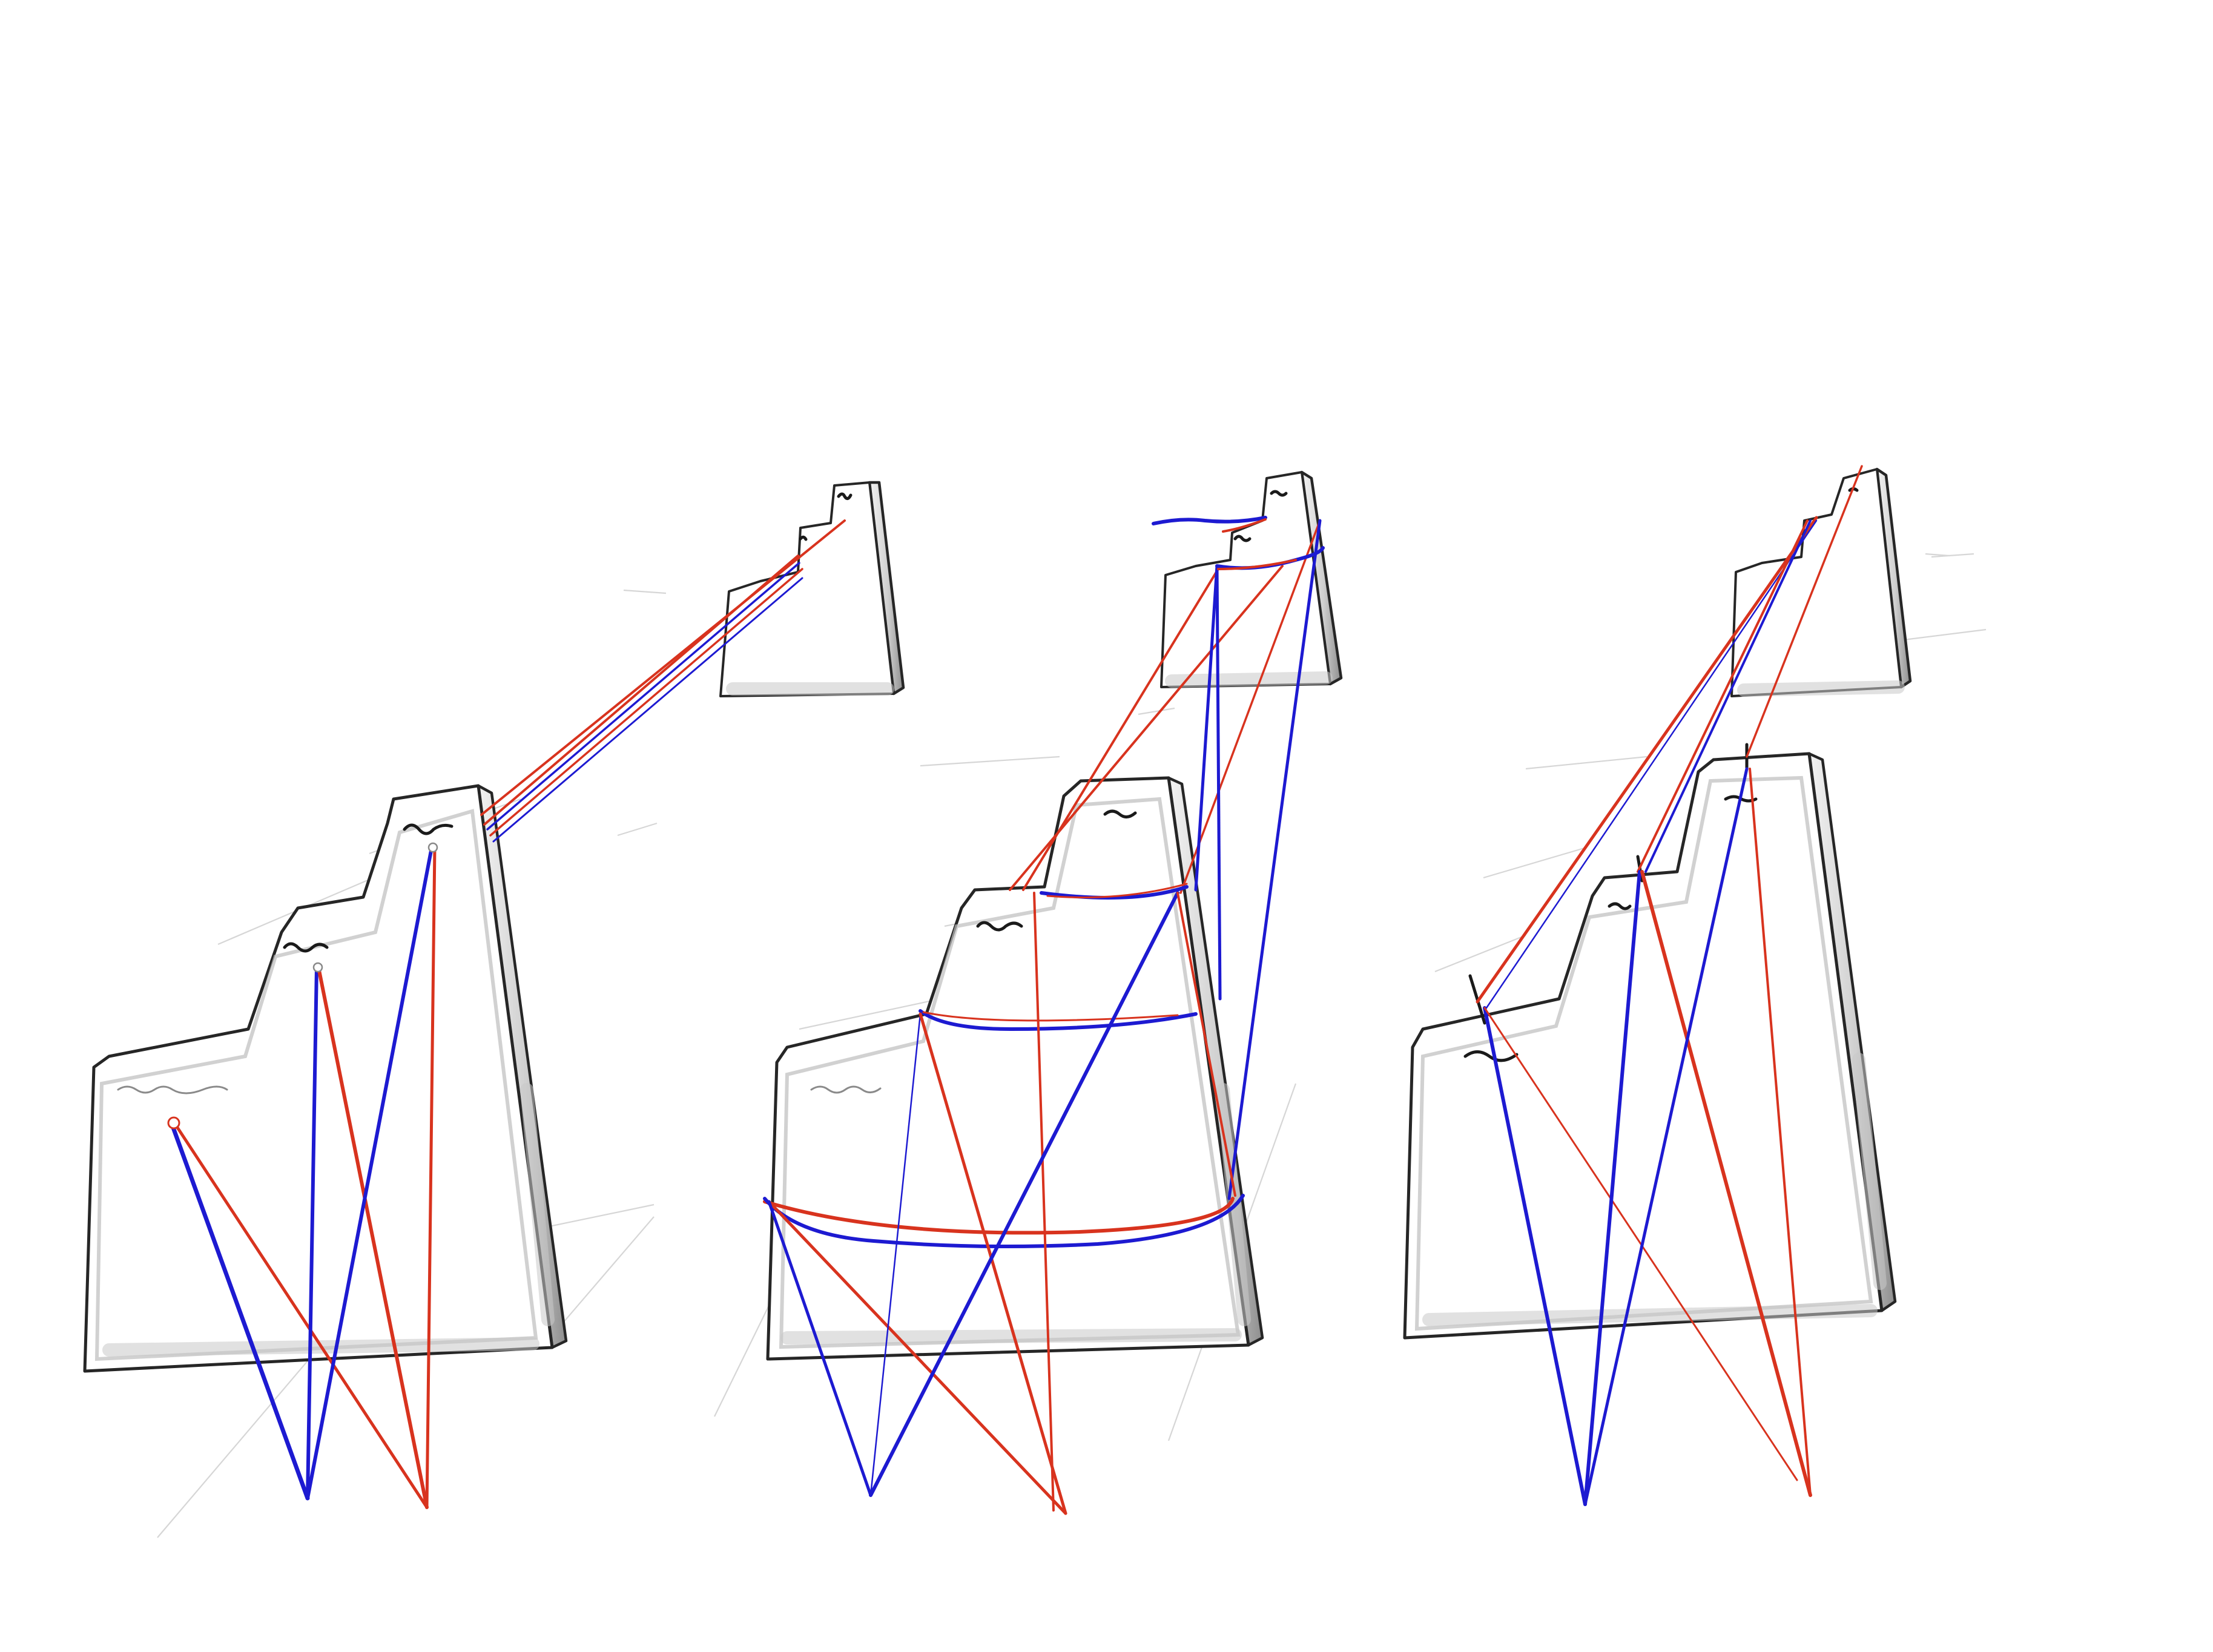 This screenshot has height=1652, width=2213. I want to click on far-block-left, so click(812, 589).